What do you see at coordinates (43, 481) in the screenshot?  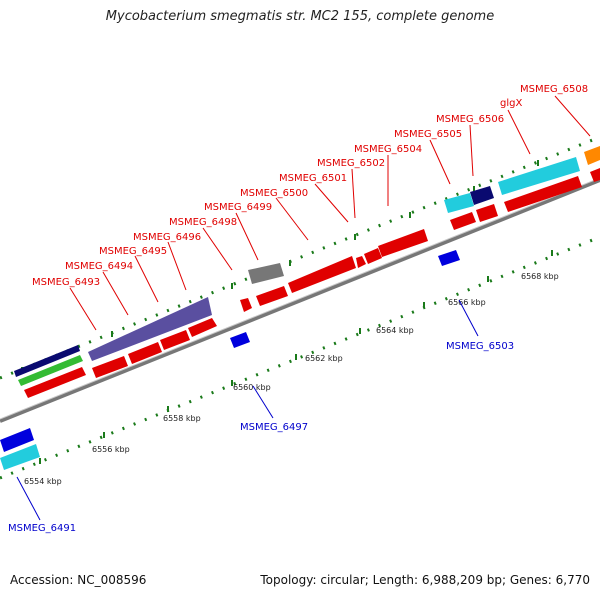 I see `tick-label: 6554 kbp` at bounding box center [43, 481].